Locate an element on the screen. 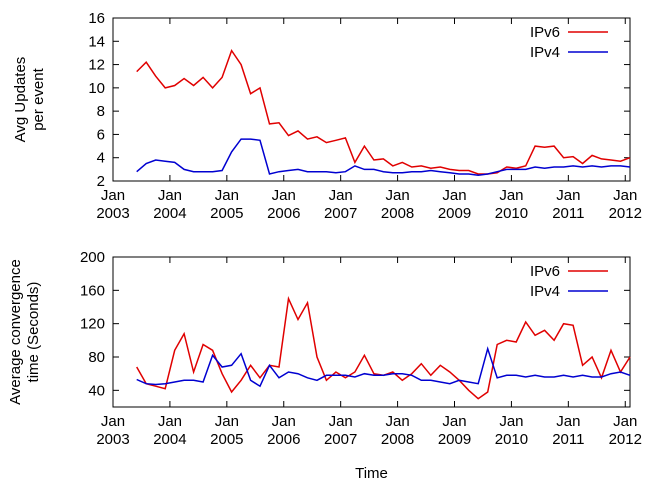 The height and width of the screenshot is (485, 646). y-tick-label: 2 is located at coordinates (101, 181).